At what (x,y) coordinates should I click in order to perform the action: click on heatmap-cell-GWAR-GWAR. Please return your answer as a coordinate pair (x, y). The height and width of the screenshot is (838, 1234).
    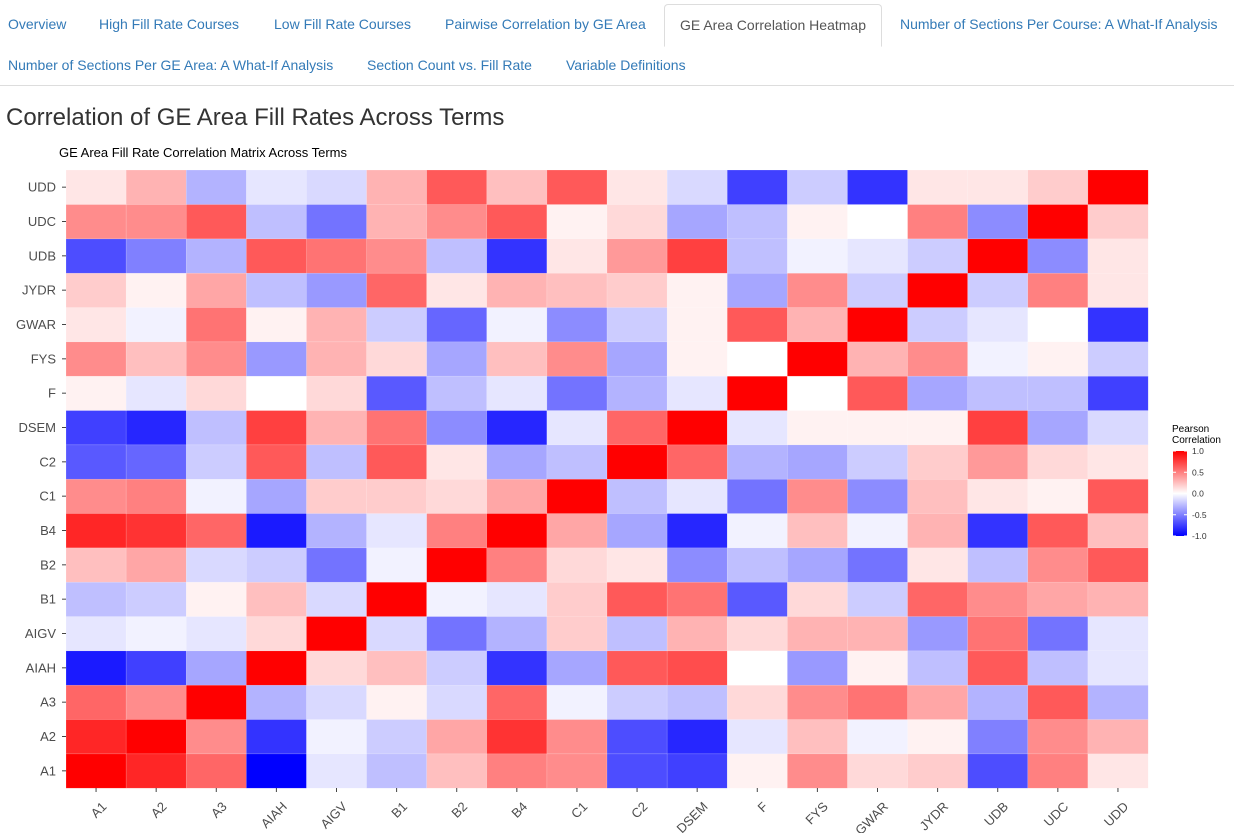
    Looking at the image, I should click on (878, 325).